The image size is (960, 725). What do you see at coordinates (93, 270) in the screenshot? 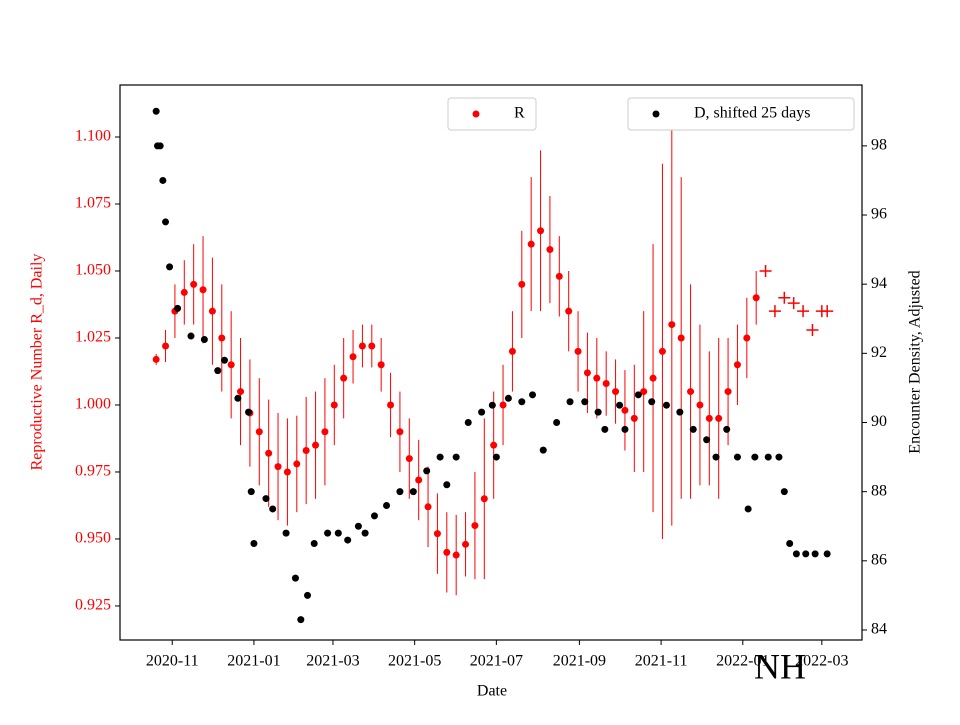
I see `y-tick-label: 1.050` at bounding box center [93, 270].